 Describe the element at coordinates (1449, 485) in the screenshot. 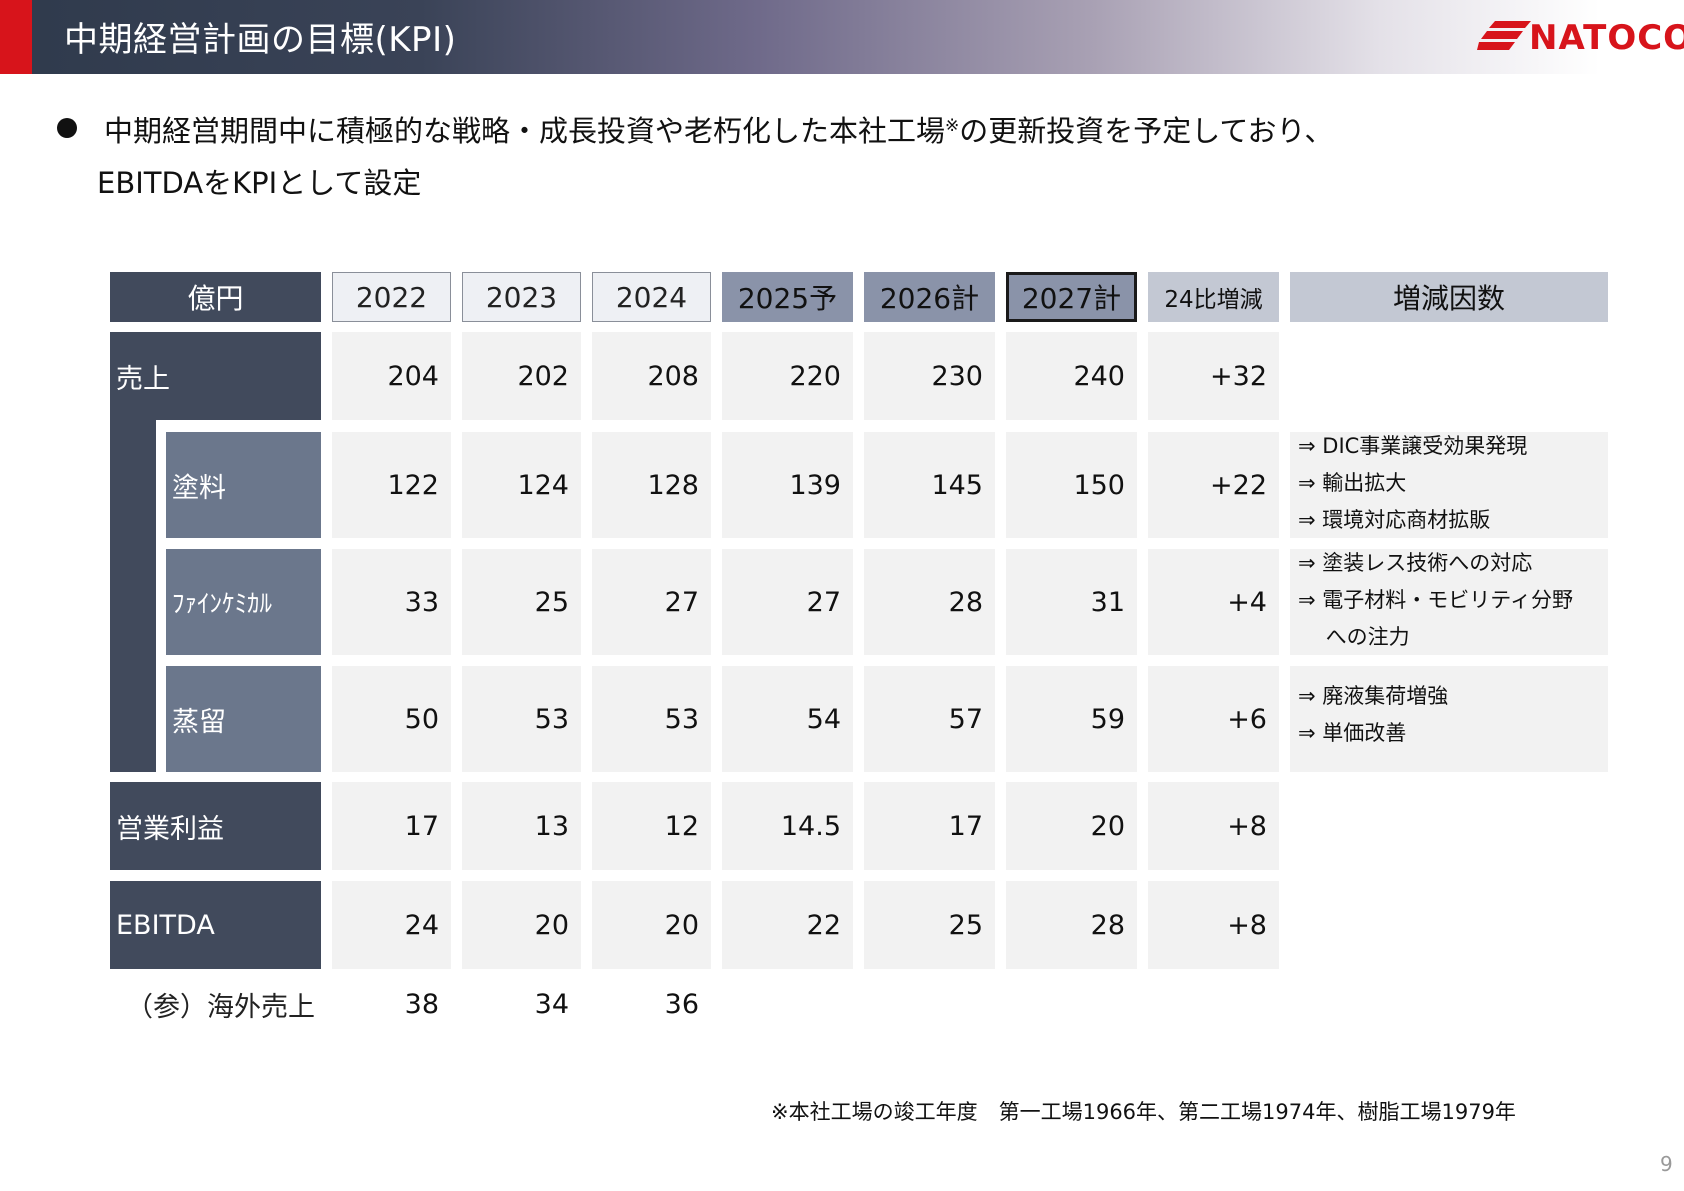

I see `factor-list-paint: ⇒ DIC事業譲受効果発現 ⇒ 輸出拡大 ⇒ 環境対応商材拡販` at that location.